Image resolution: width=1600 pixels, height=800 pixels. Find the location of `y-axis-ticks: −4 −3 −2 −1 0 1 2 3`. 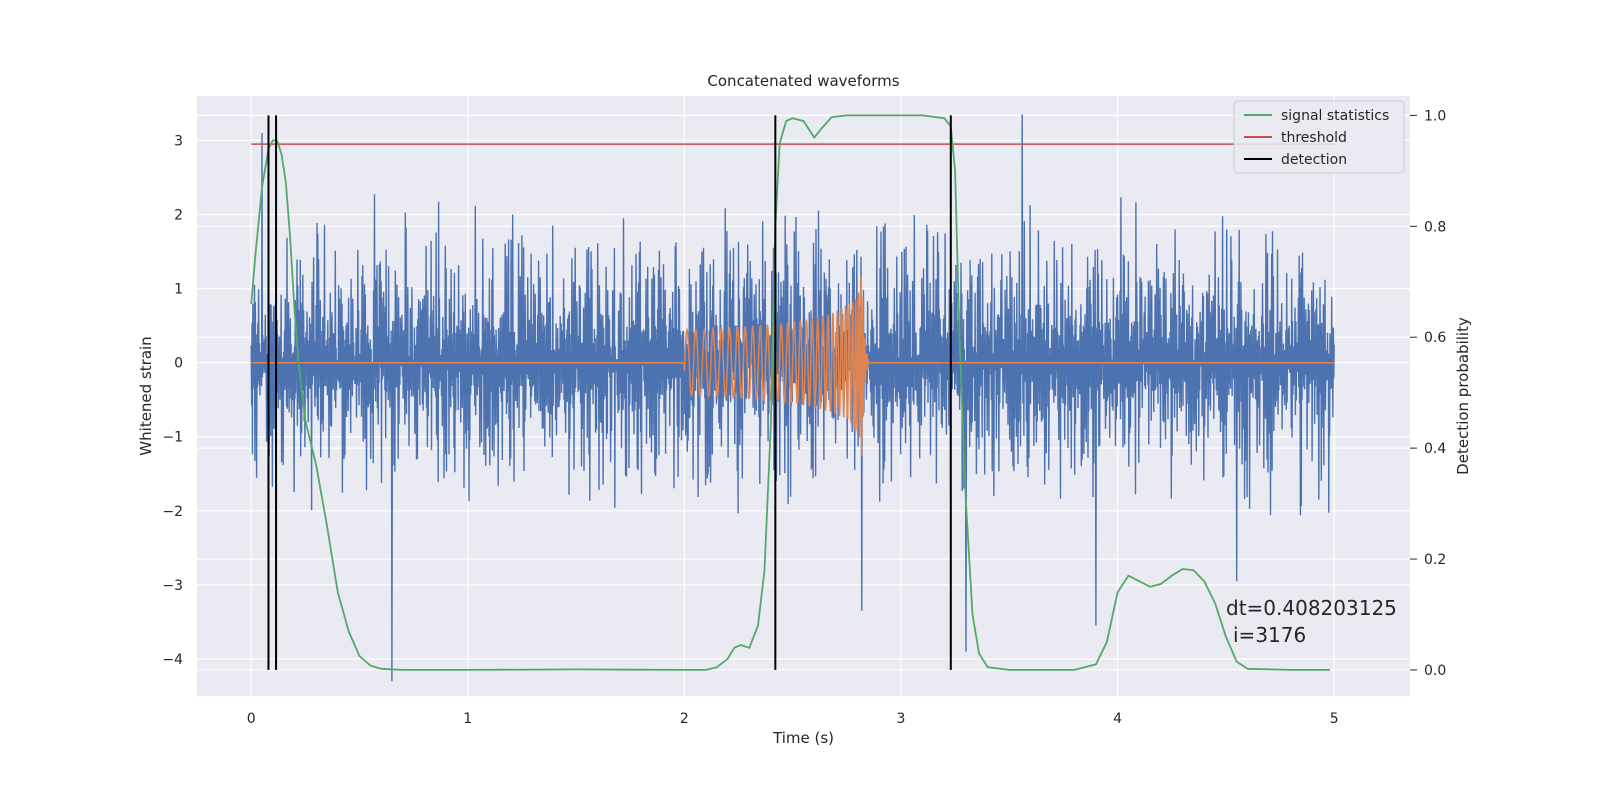

y-axis-ticks: −4 −3 −2 −1 0 1 2 3 is located at coordinates (172, 400).